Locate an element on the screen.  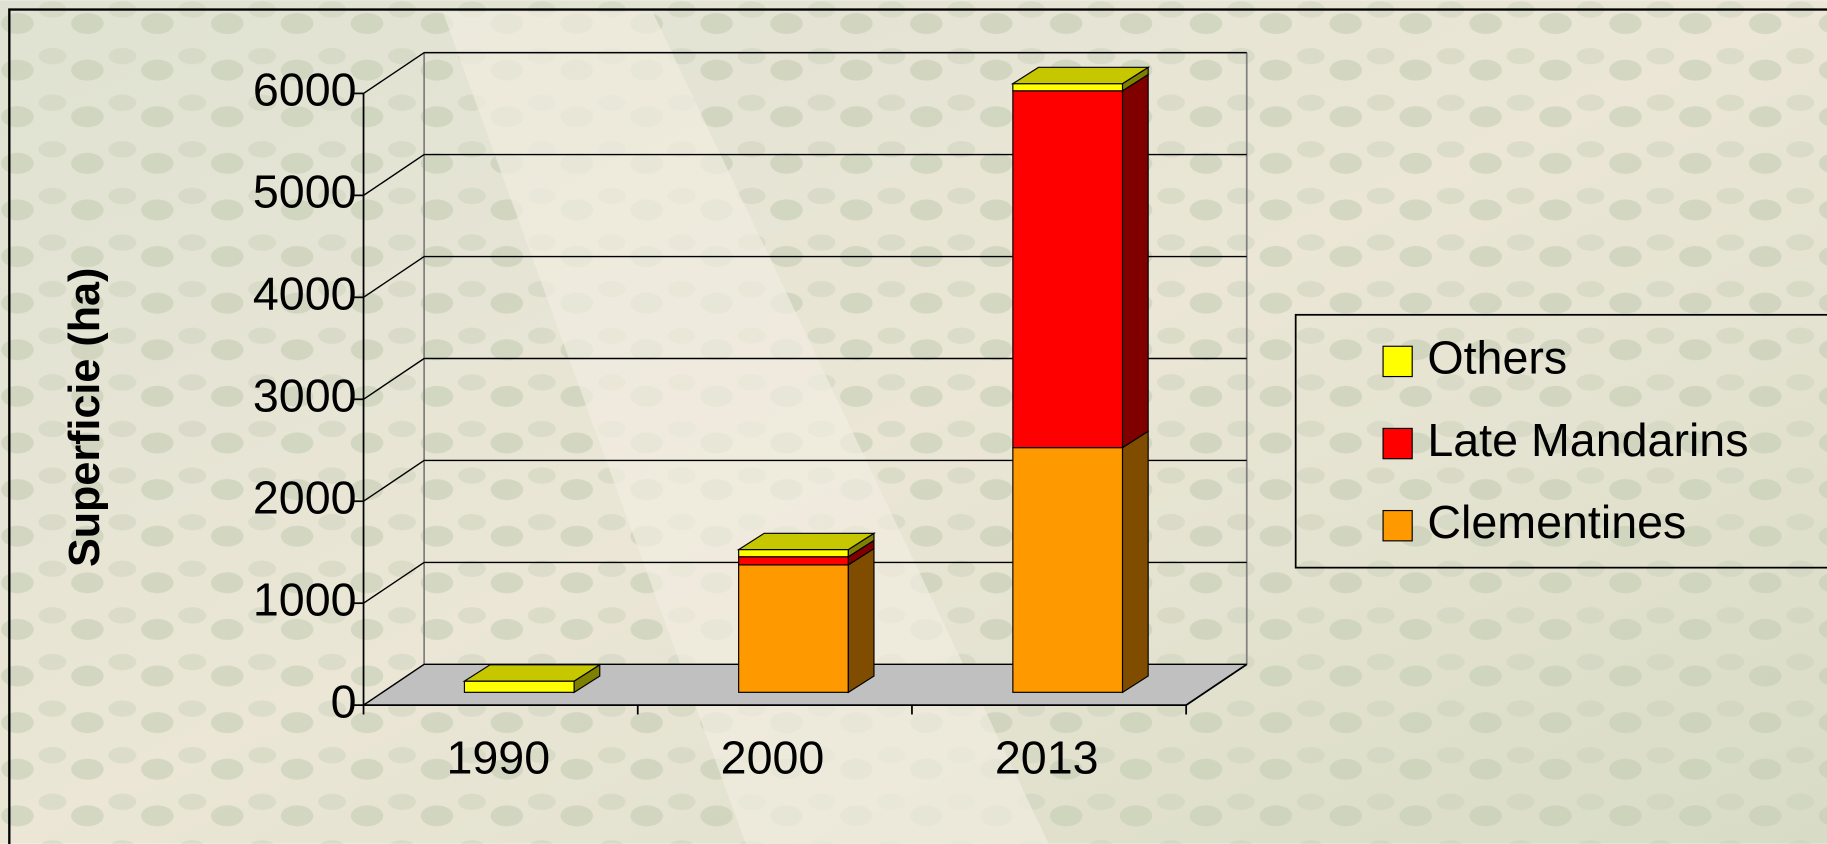
y-axis-label: Superficie (ha) is located at coordinates (85, 417).